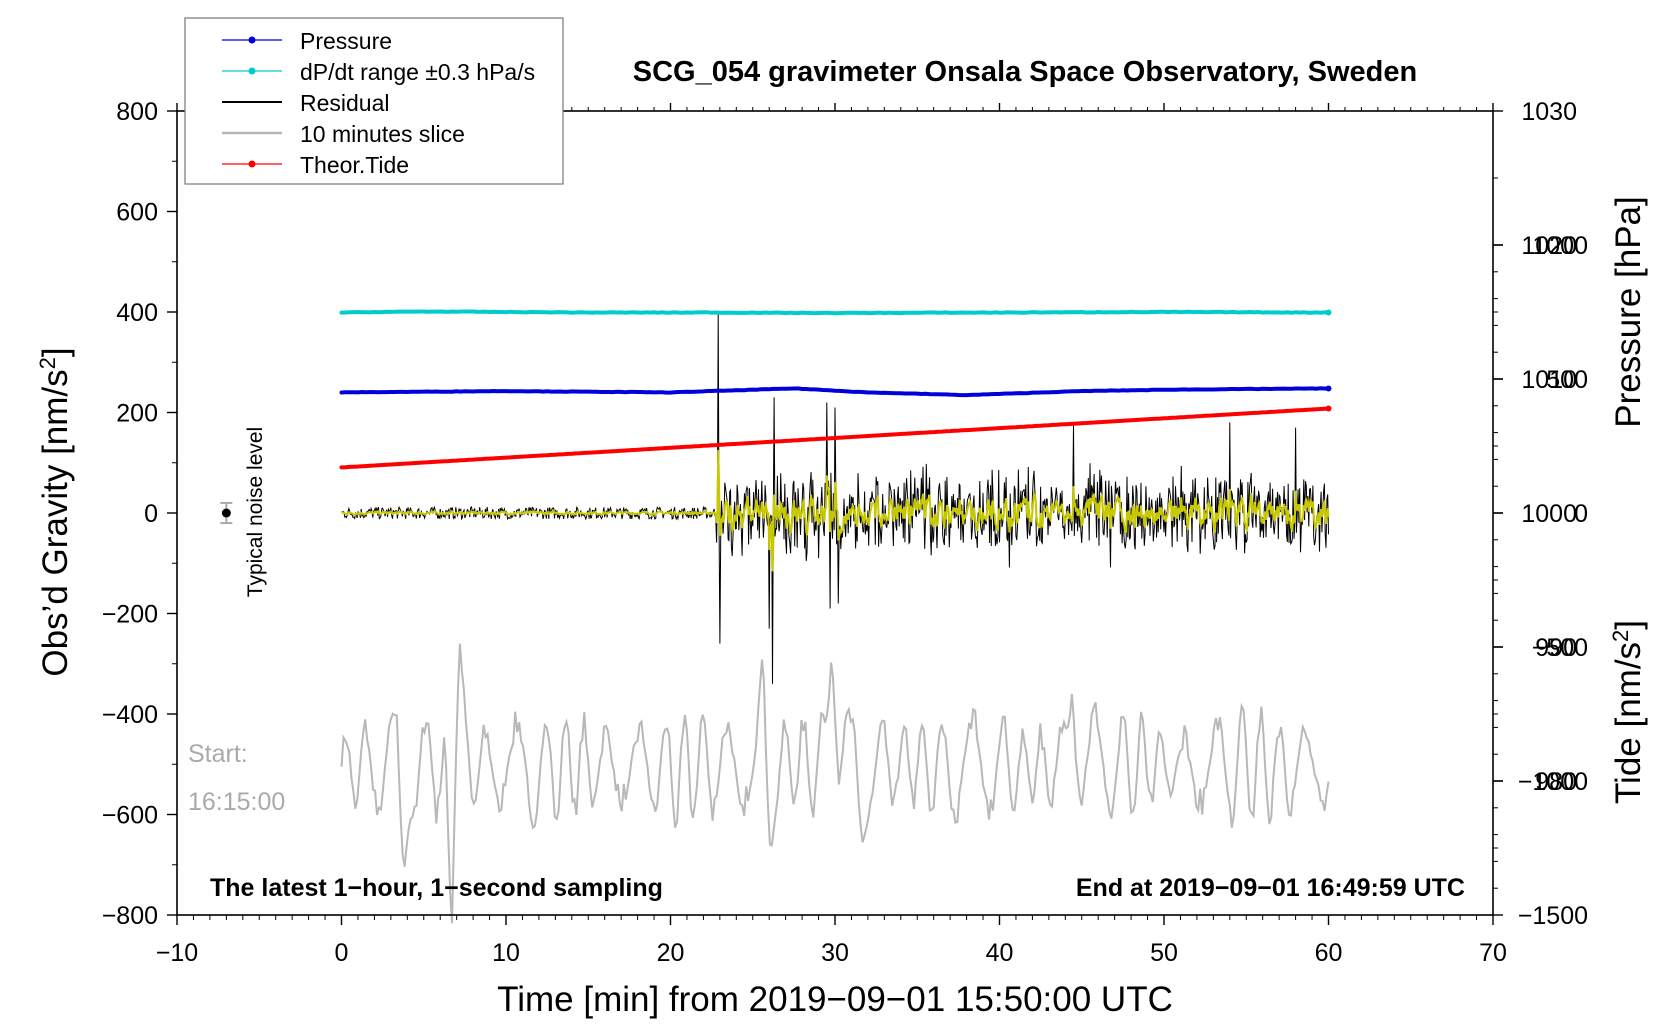 This screenshot has height=1025, width=1676. I want to click on y-axis-label-gravity: Obs’d Gravity [nm/s2], so click(55, 511).